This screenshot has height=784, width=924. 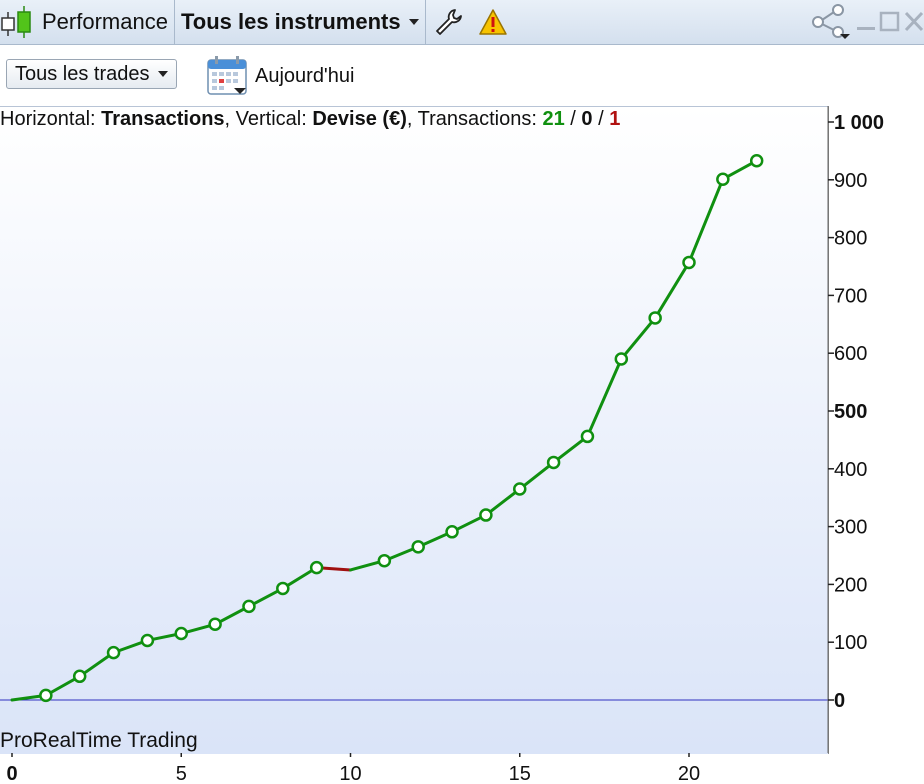 I want to click on settings-button, so click(x=449, y=22).